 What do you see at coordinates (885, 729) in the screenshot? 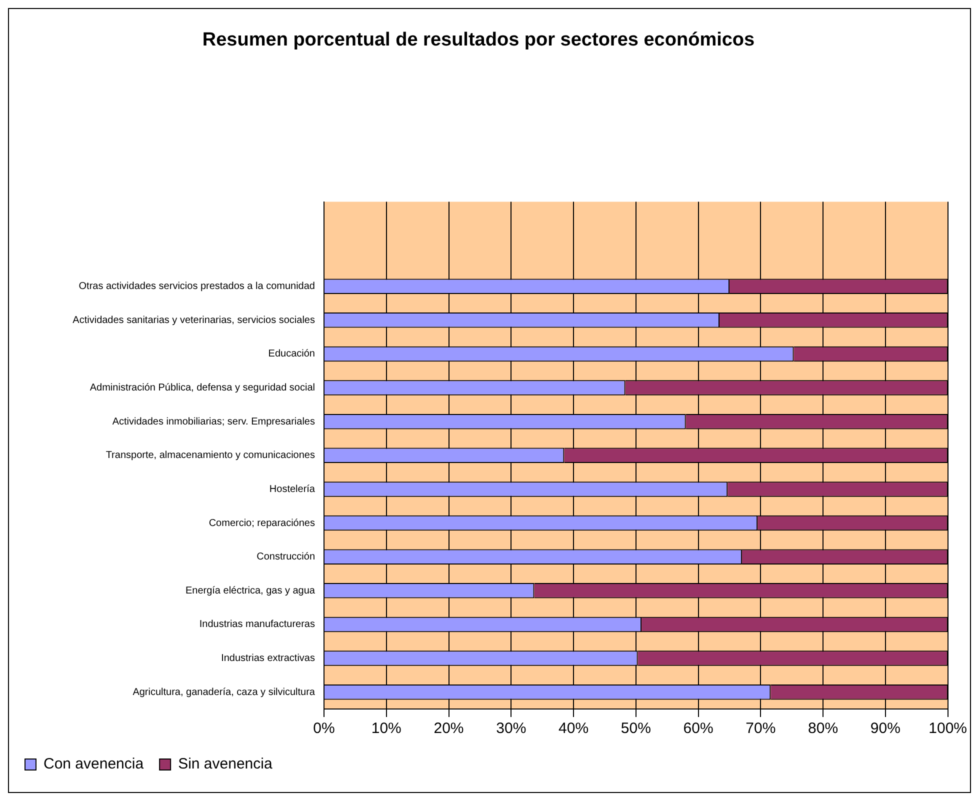
I see `x-tick-label: 90%` at bounding box center [885, 729].